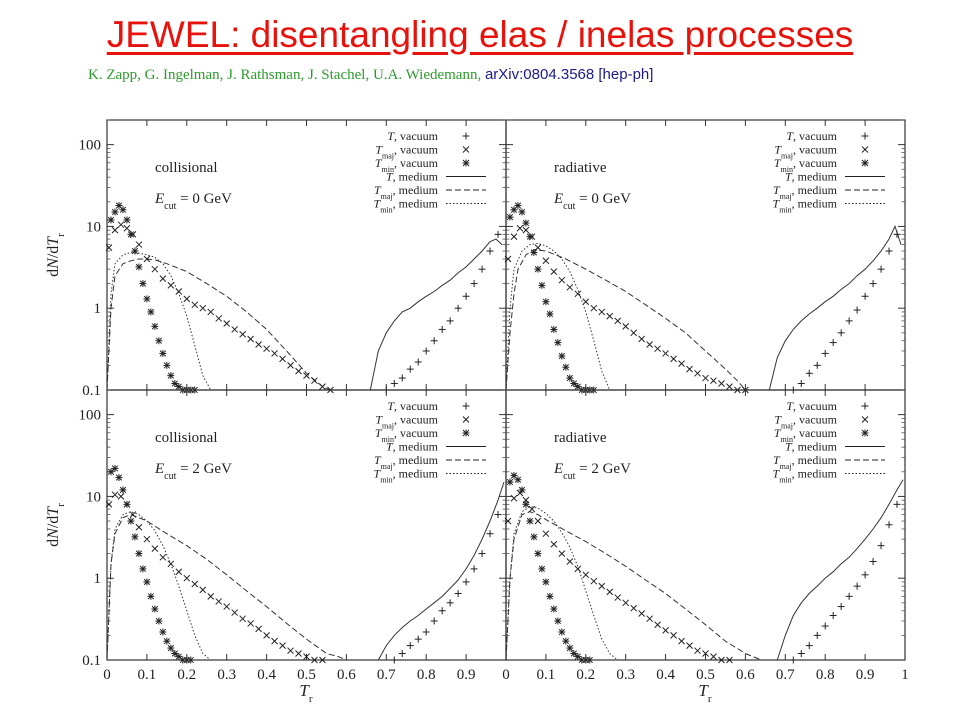 This screenshot has height=720, width=960. What do you see at coordinates (406, 152) in the screenshot?
I see `legend-label: Tmaj, vacuum` at bounding box center [406, 152].